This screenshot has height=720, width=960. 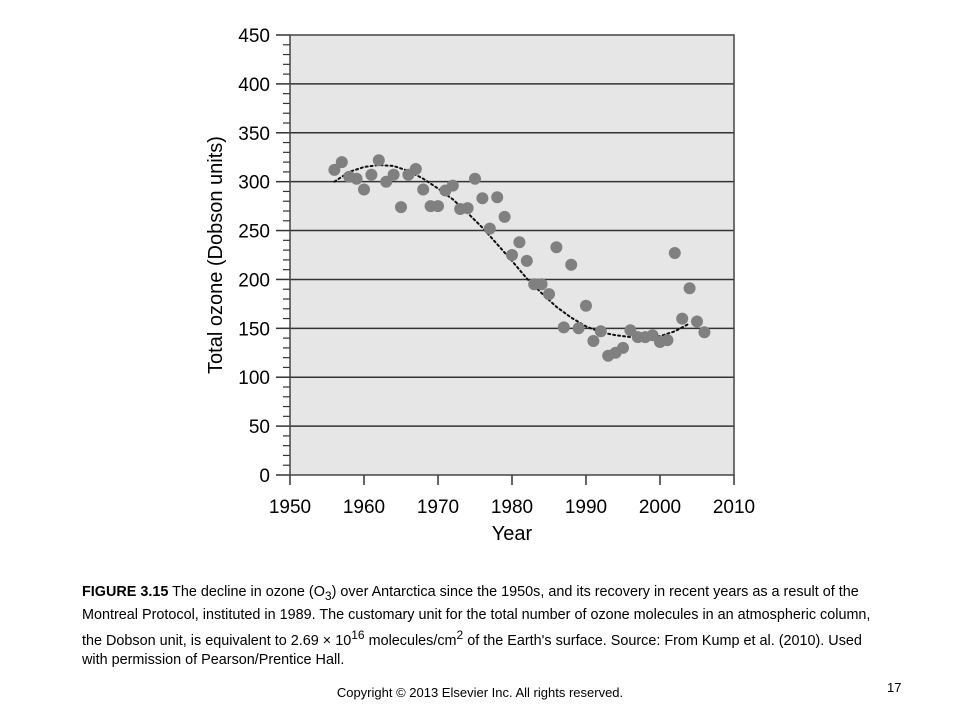 What do you see at coordinates (254, 256) in the screenshot?
I see `y-tick-labels: 0 50 100 150 200 250 300 350 400 450` at bounding box center [254, 256].